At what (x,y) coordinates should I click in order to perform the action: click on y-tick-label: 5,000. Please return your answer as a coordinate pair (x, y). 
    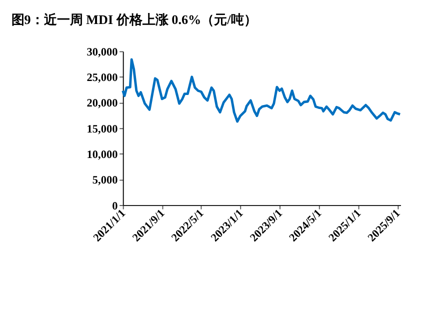
    Looking at the image, I should click on (105, 180).